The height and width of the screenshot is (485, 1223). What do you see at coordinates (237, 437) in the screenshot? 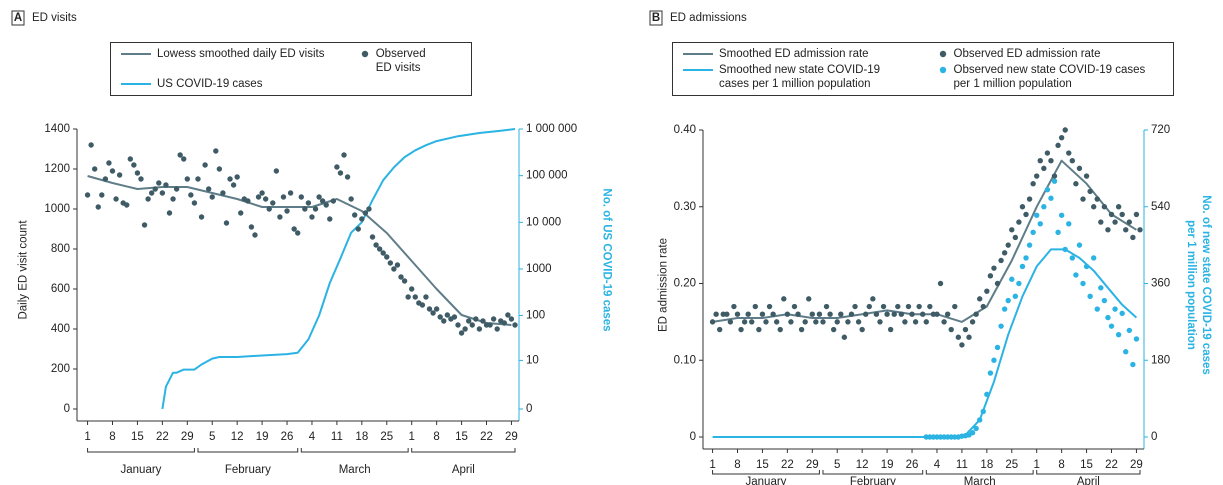
I see `x-tick-label: 12` at bounding box center [237, 437].